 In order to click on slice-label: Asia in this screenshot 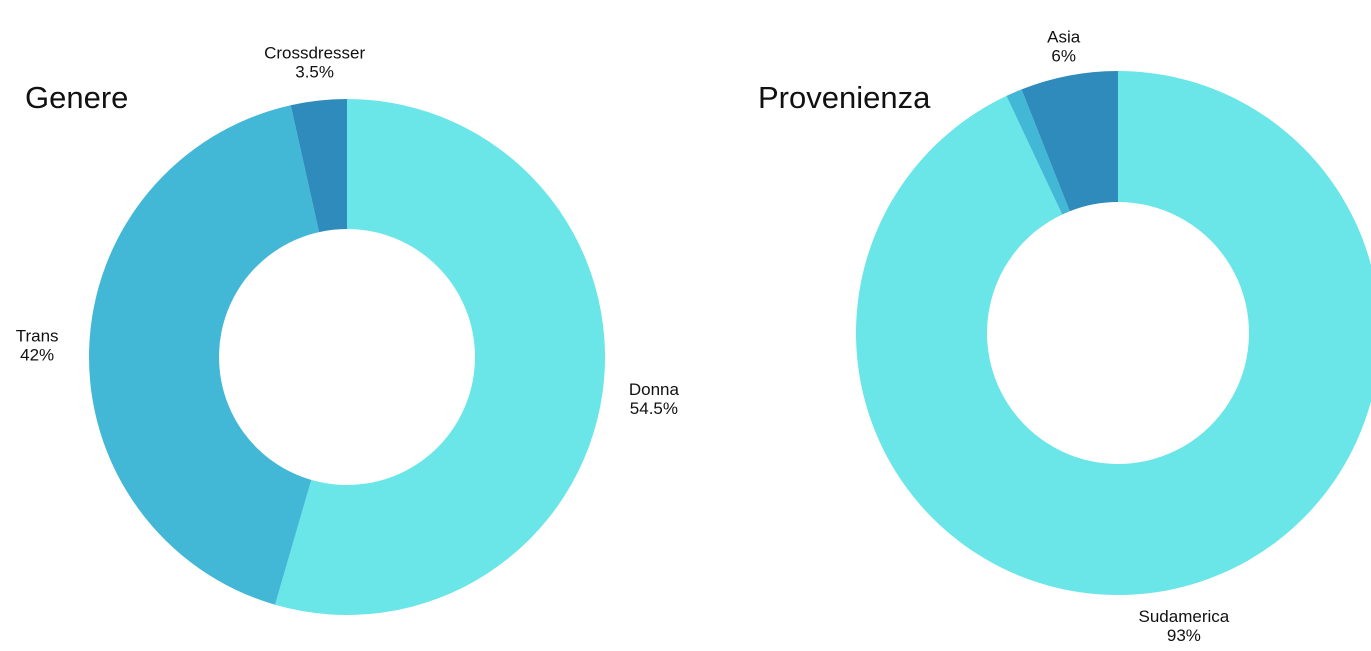, I will do `click(1064, 37)`.